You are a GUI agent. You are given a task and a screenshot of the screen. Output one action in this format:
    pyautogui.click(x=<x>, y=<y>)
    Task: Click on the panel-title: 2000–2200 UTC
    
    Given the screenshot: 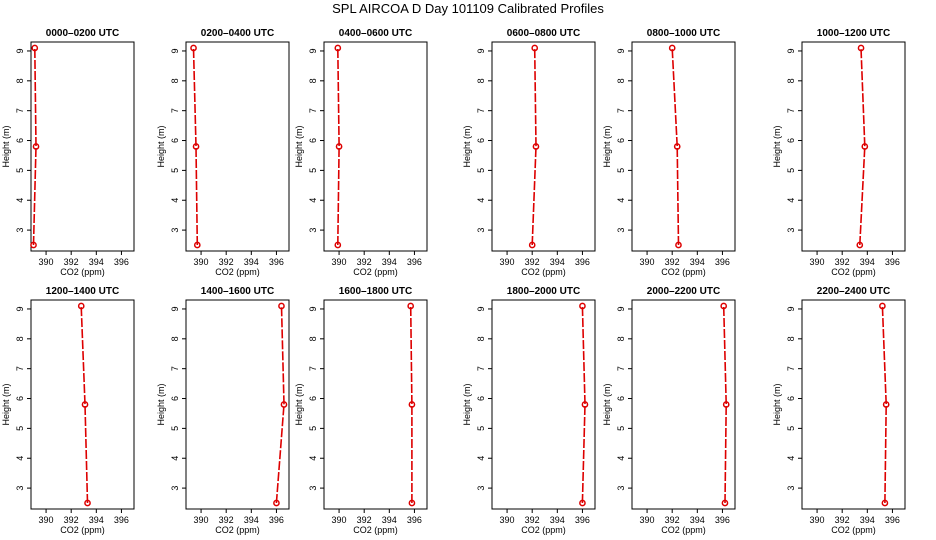 What is the action you would take?
    pyautogui.click(x=683, y=291)
    